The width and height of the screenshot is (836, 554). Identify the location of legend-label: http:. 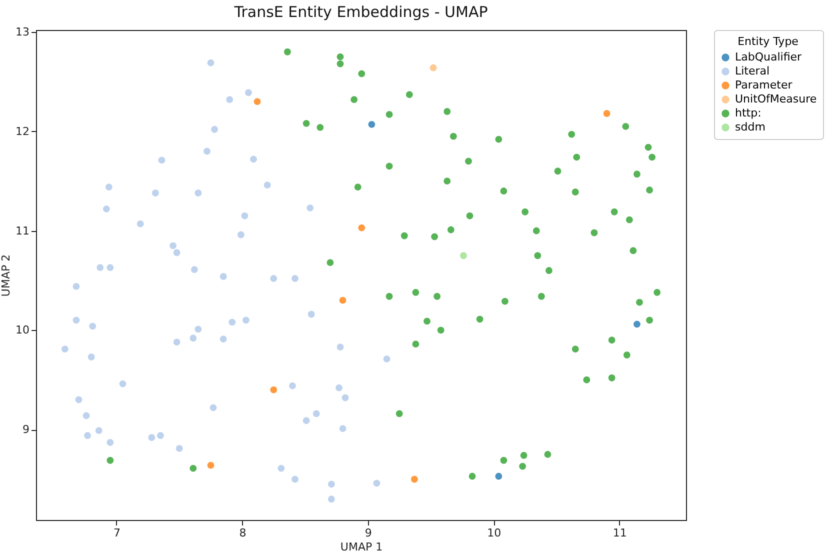
(748, 113).